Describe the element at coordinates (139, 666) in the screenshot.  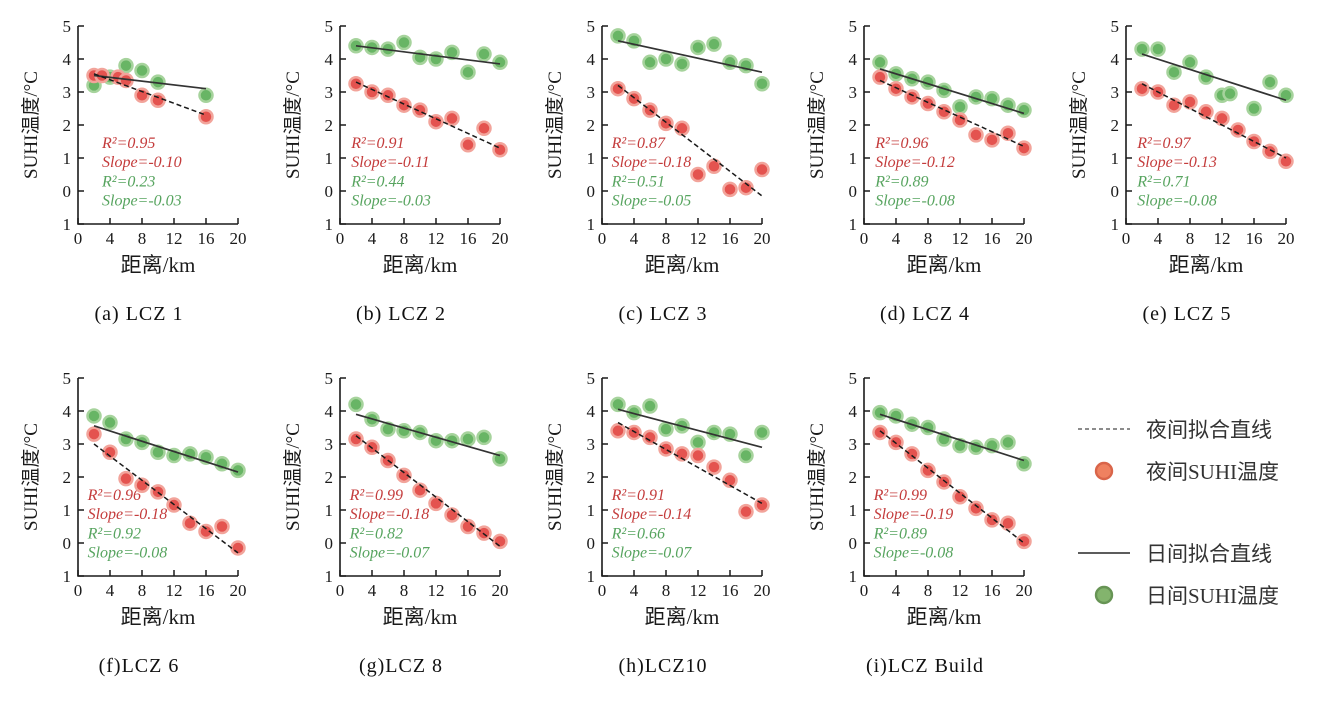
I see `panel-f-caption: (f)LCZ 6` at that location.